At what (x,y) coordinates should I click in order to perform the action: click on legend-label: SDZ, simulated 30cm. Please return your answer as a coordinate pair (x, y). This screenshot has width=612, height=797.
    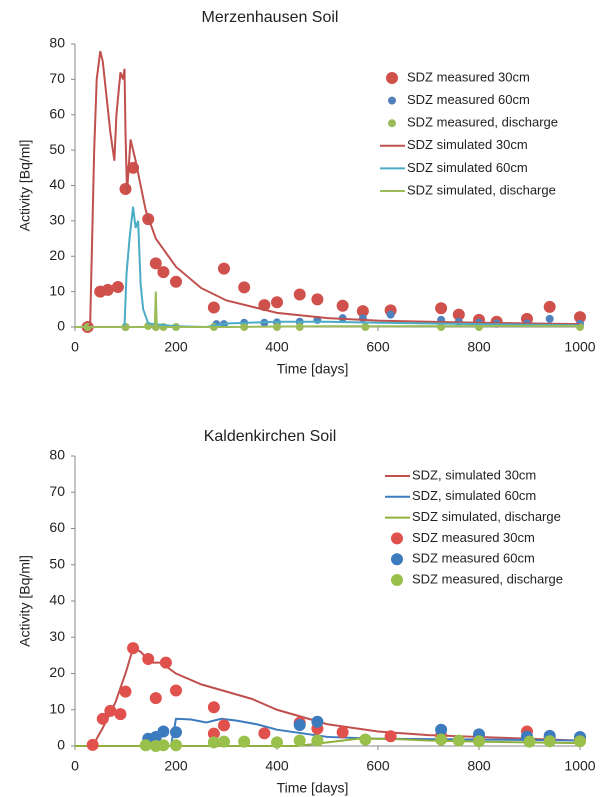
    Looking at the image, I should click on (474, 474).